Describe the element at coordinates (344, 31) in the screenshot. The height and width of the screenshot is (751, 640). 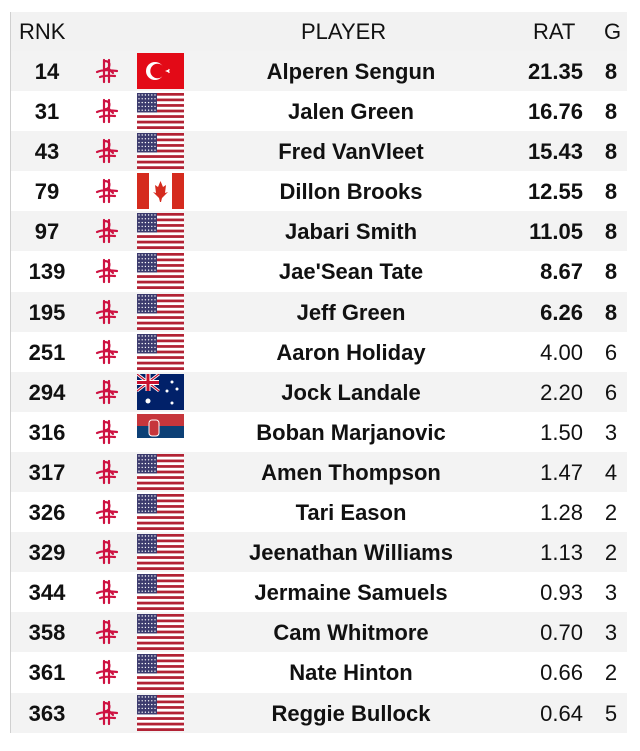
I see `header-player: PLAYER` at that location.